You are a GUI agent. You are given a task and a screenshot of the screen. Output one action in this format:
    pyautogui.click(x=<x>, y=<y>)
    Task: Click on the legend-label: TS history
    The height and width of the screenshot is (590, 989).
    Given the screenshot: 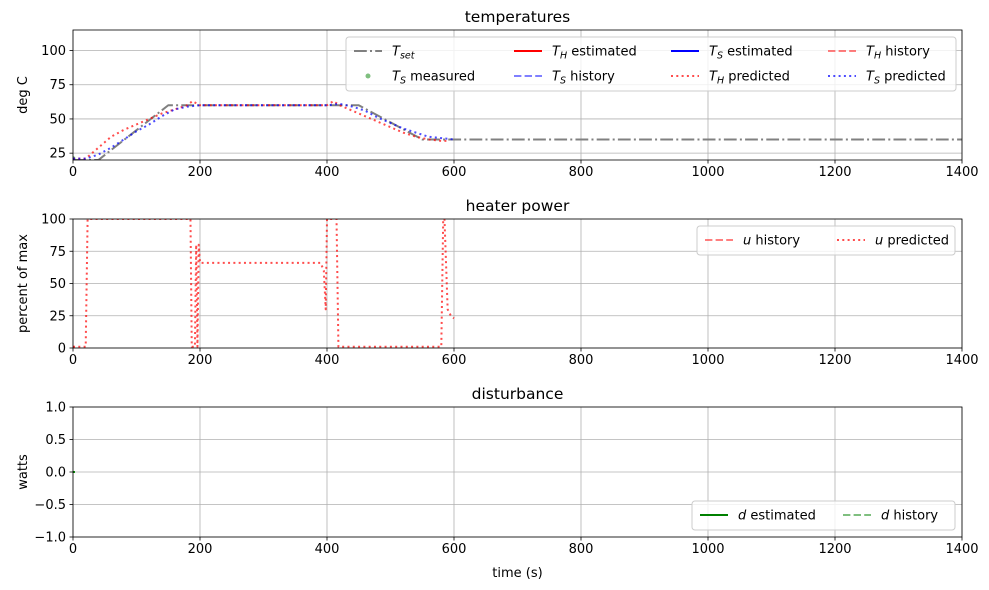 What is the action you would take?
    pyautogui.click(x=583, y=78)
    